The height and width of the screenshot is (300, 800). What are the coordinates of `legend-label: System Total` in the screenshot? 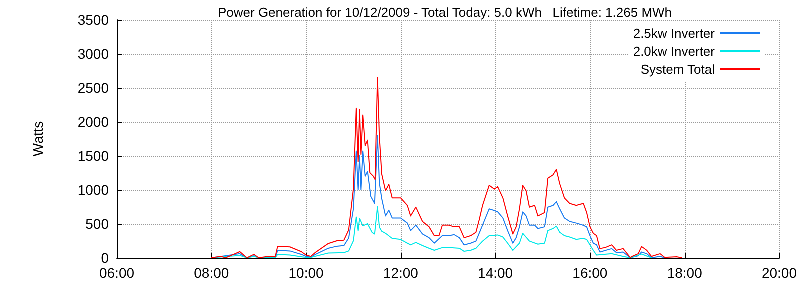 It's located at (678, 69).